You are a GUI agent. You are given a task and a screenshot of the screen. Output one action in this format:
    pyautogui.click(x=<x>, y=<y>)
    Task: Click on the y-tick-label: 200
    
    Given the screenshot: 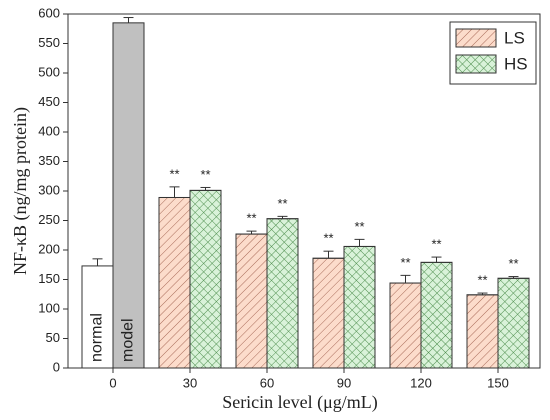 What is the action you would take?
    pyautogui.click(x=49, y=248)
    